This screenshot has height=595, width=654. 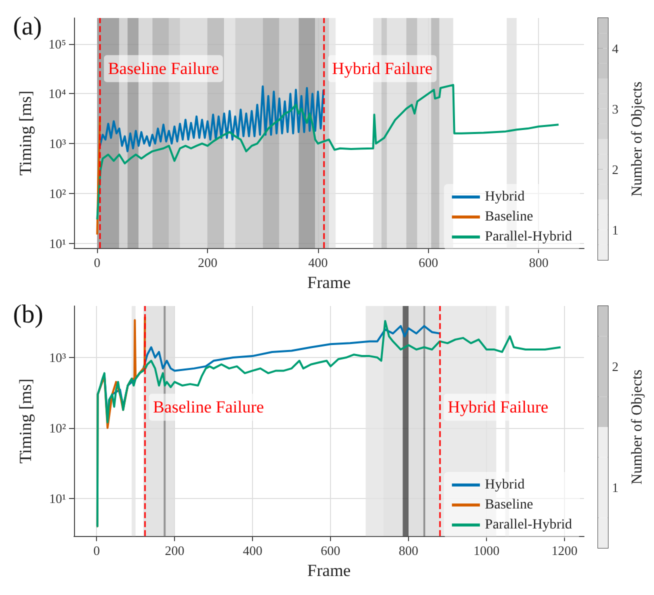 I want to click on chart-title: (a), so click(x=27, y=26).